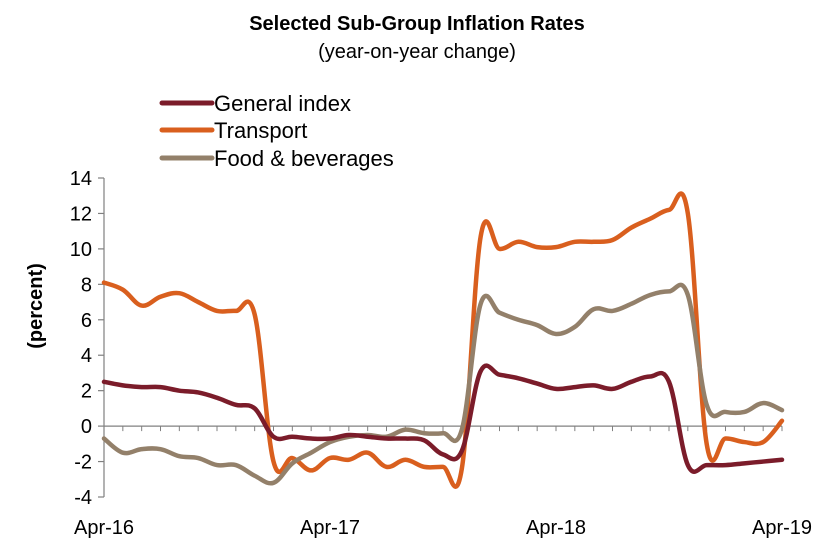 Image resolution: width=833 pixels, height=542 pixels. I want to click on y-tick-label: 6, so click(86, 321).